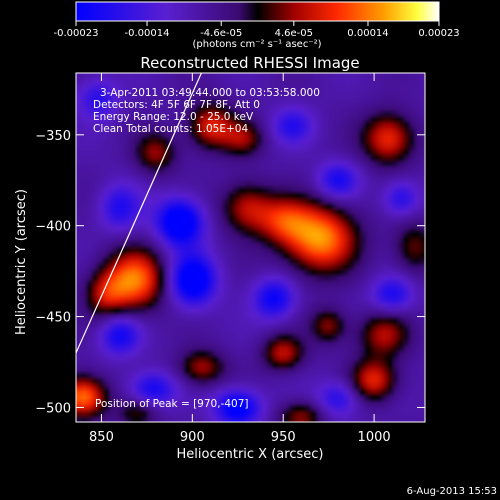 This screenshot has height=500, width=500. Describe the element at coordinates (256, 44) in the screenshot. I see `colorbar-units: (photons cm⁻² s⁻¹ asec⁻²)` at that location.